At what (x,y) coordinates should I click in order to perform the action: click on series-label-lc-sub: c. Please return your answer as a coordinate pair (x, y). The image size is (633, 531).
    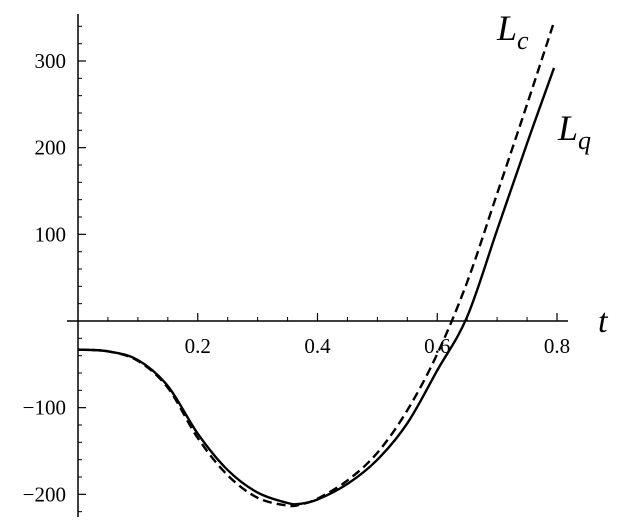
    Looking at the image, I should click on (523, 40).